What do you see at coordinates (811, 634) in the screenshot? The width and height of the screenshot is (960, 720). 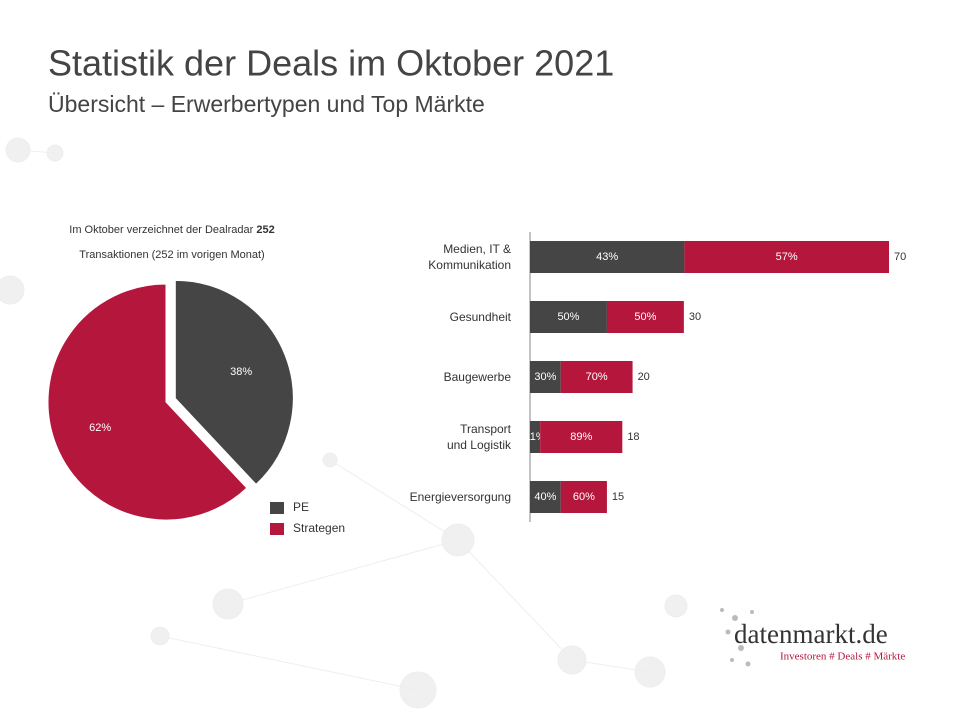 I see `logo-name: datenmarkt.de` at bounding box center [811, 634].